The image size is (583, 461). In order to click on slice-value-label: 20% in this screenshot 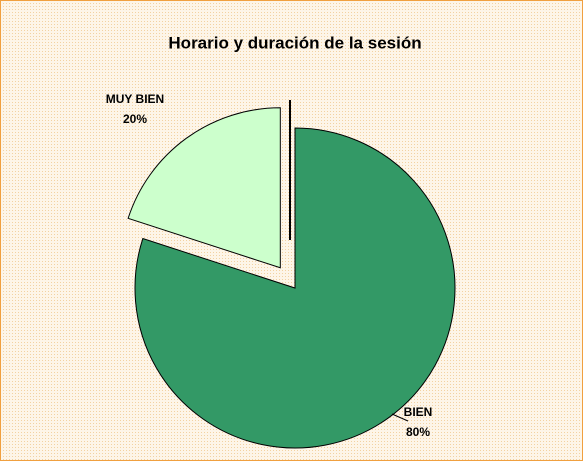, I will do `click(135, 119)`.